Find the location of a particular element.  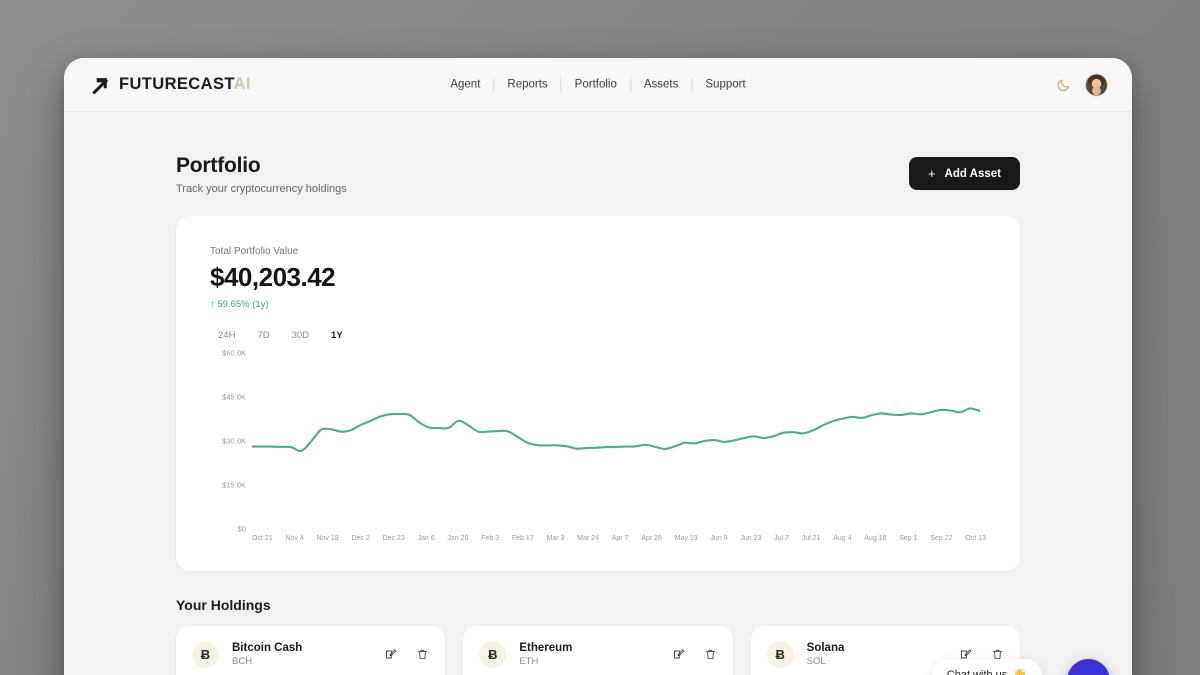

add-asset-button: + Add Asset is located at coordinates (964, 173).